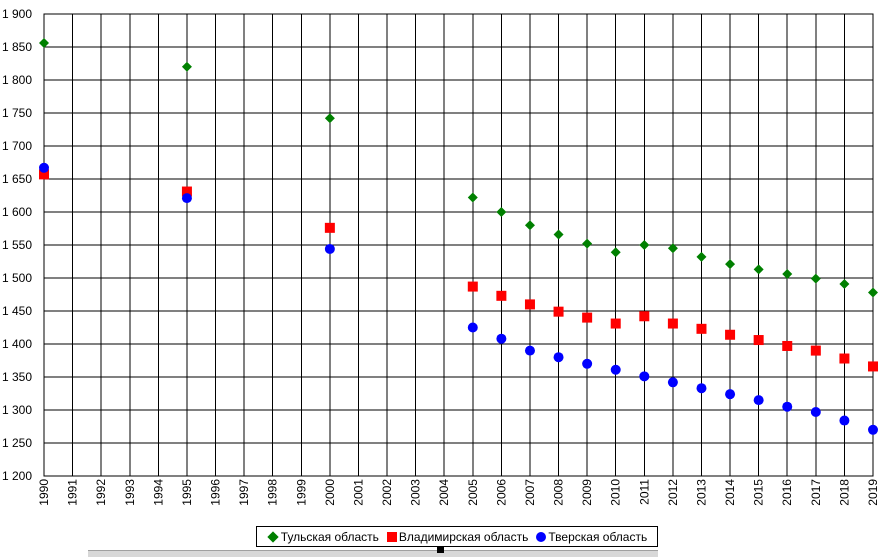 Image resolution: width=885 pixels, height=557 pixels. What do you see at coordinates (416, 492) in the screenshot?
I see `x-tick-label: 2003` at bounding box center [416, 492].